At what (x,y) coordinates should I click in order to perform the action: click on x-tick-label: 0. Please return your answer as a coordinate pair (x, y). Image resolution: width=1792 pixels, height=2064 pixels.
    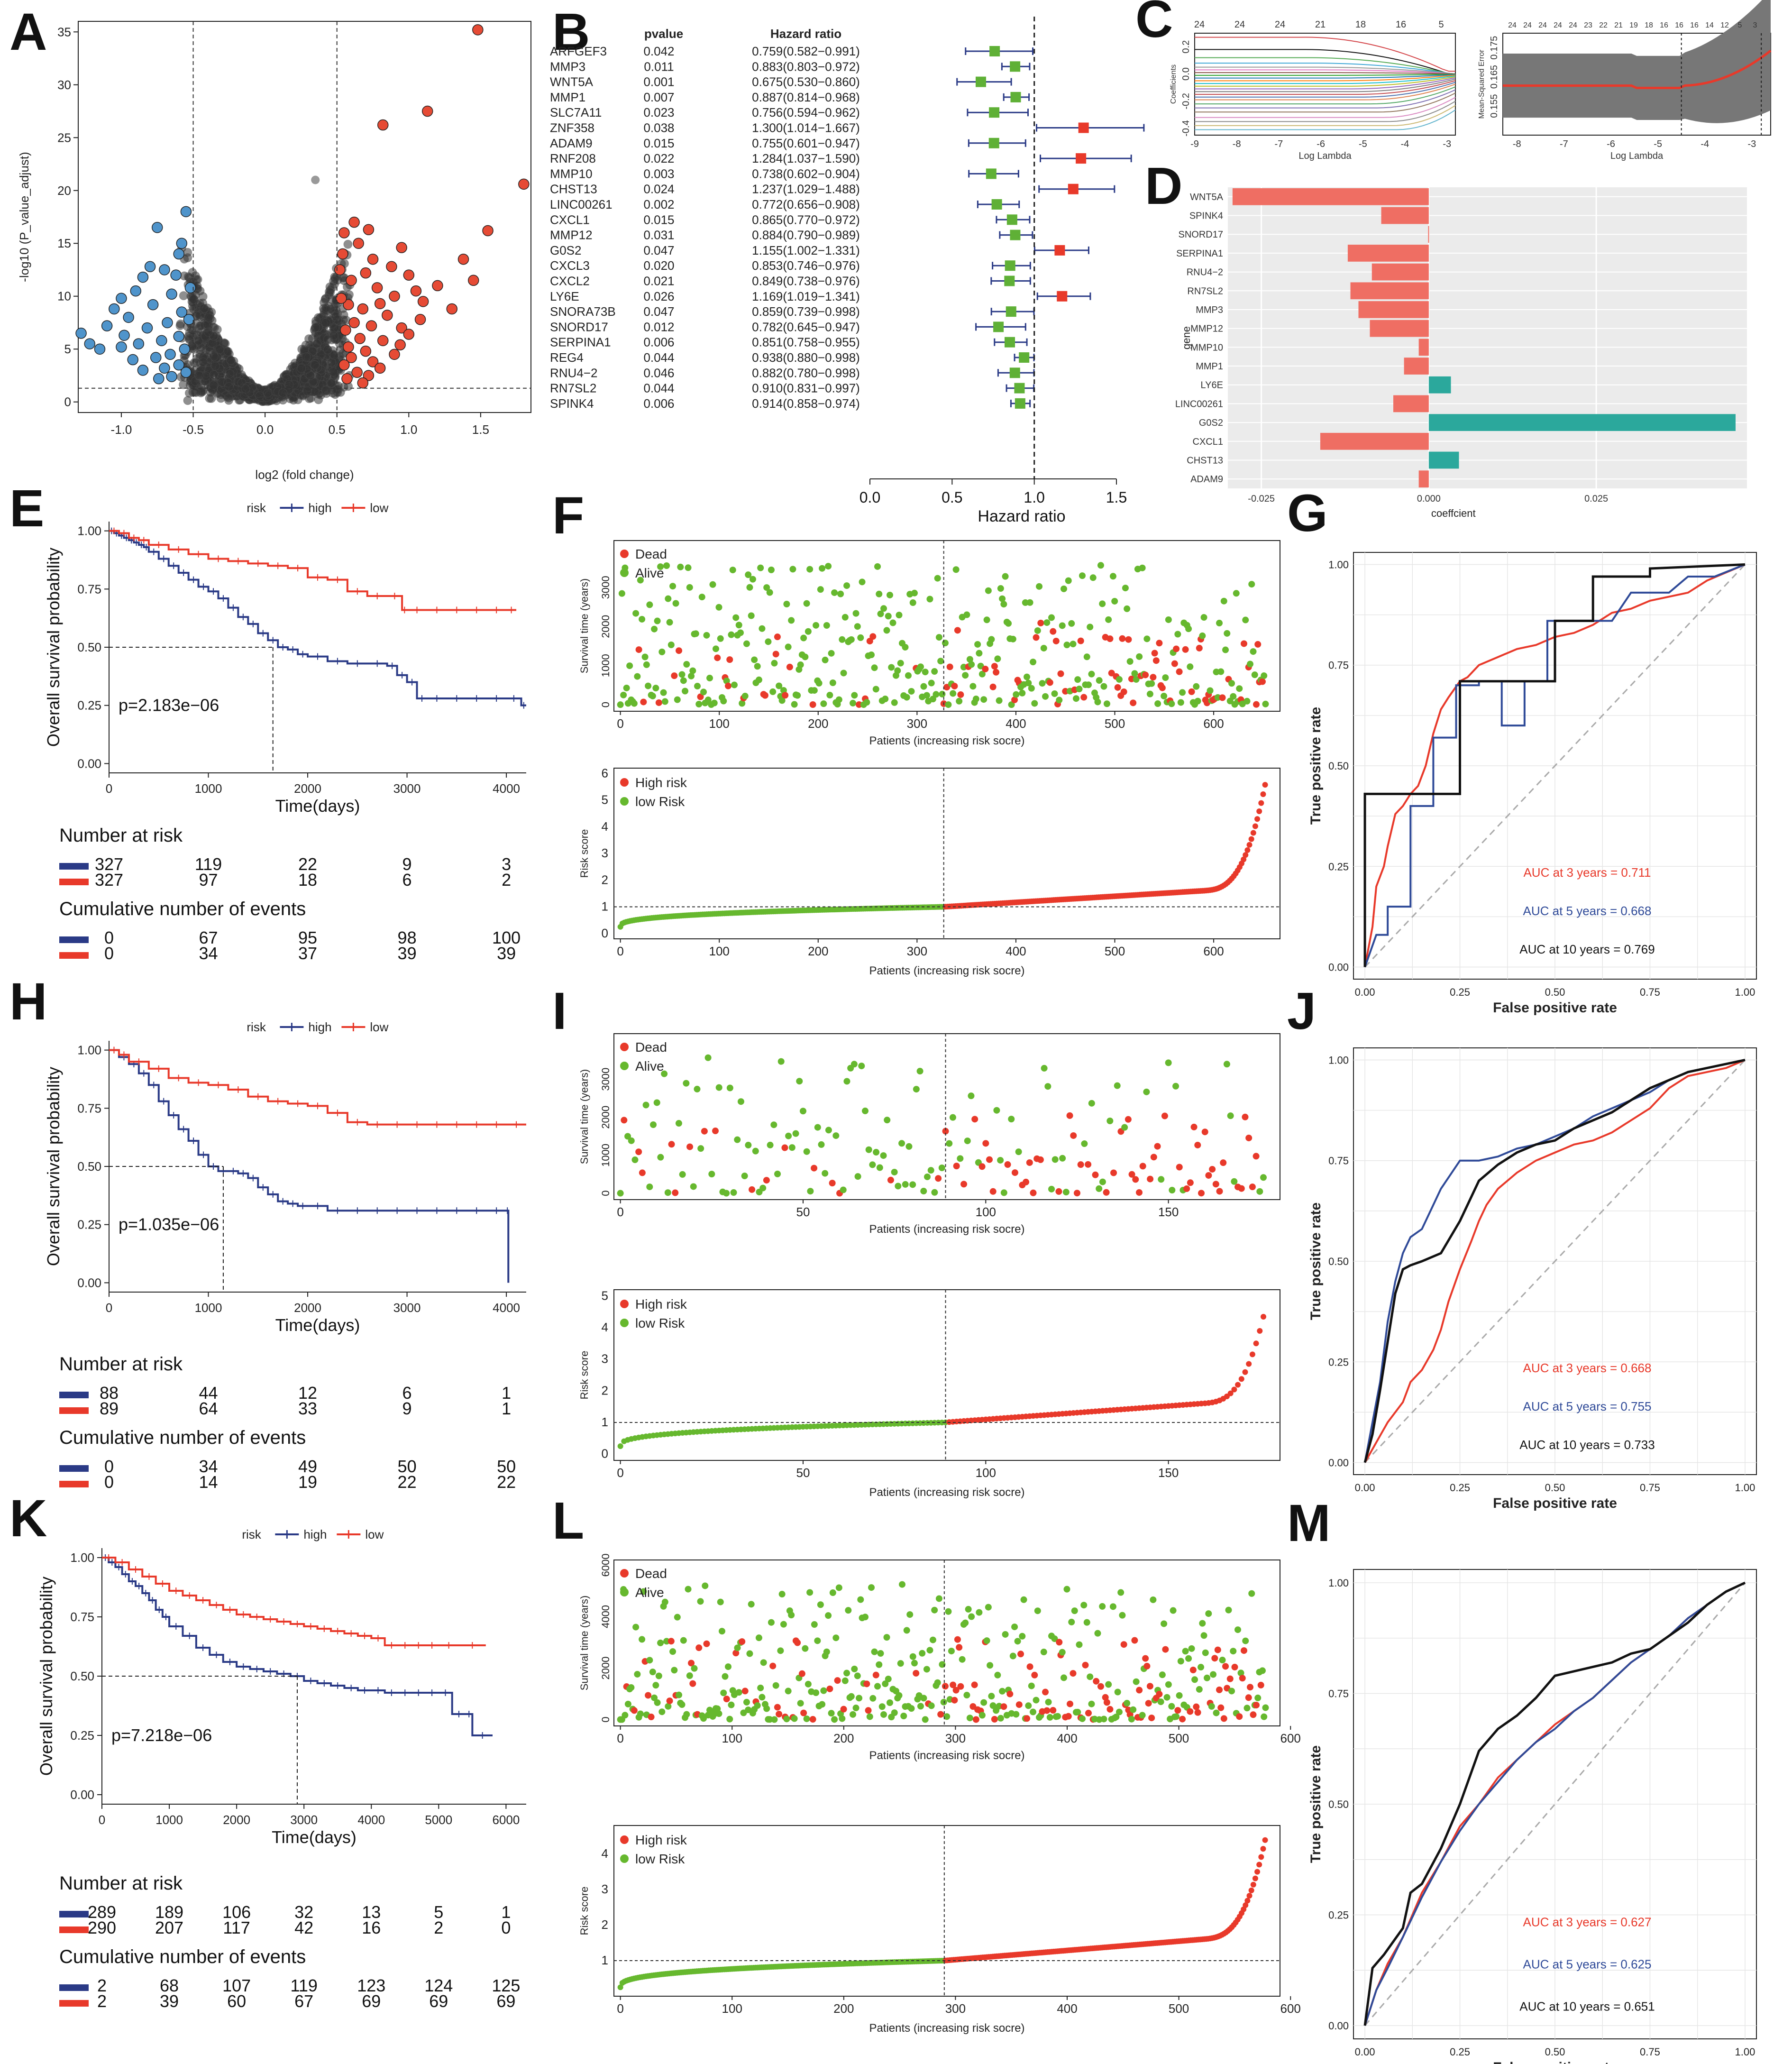
    Looking at the image, I should click on (620, 1738).